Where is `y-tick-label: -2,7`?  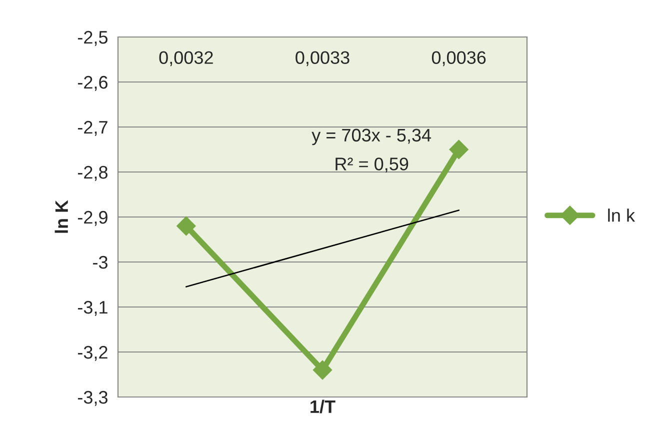
y-tick-label: -2,7 is located at coordinates (93, 128).